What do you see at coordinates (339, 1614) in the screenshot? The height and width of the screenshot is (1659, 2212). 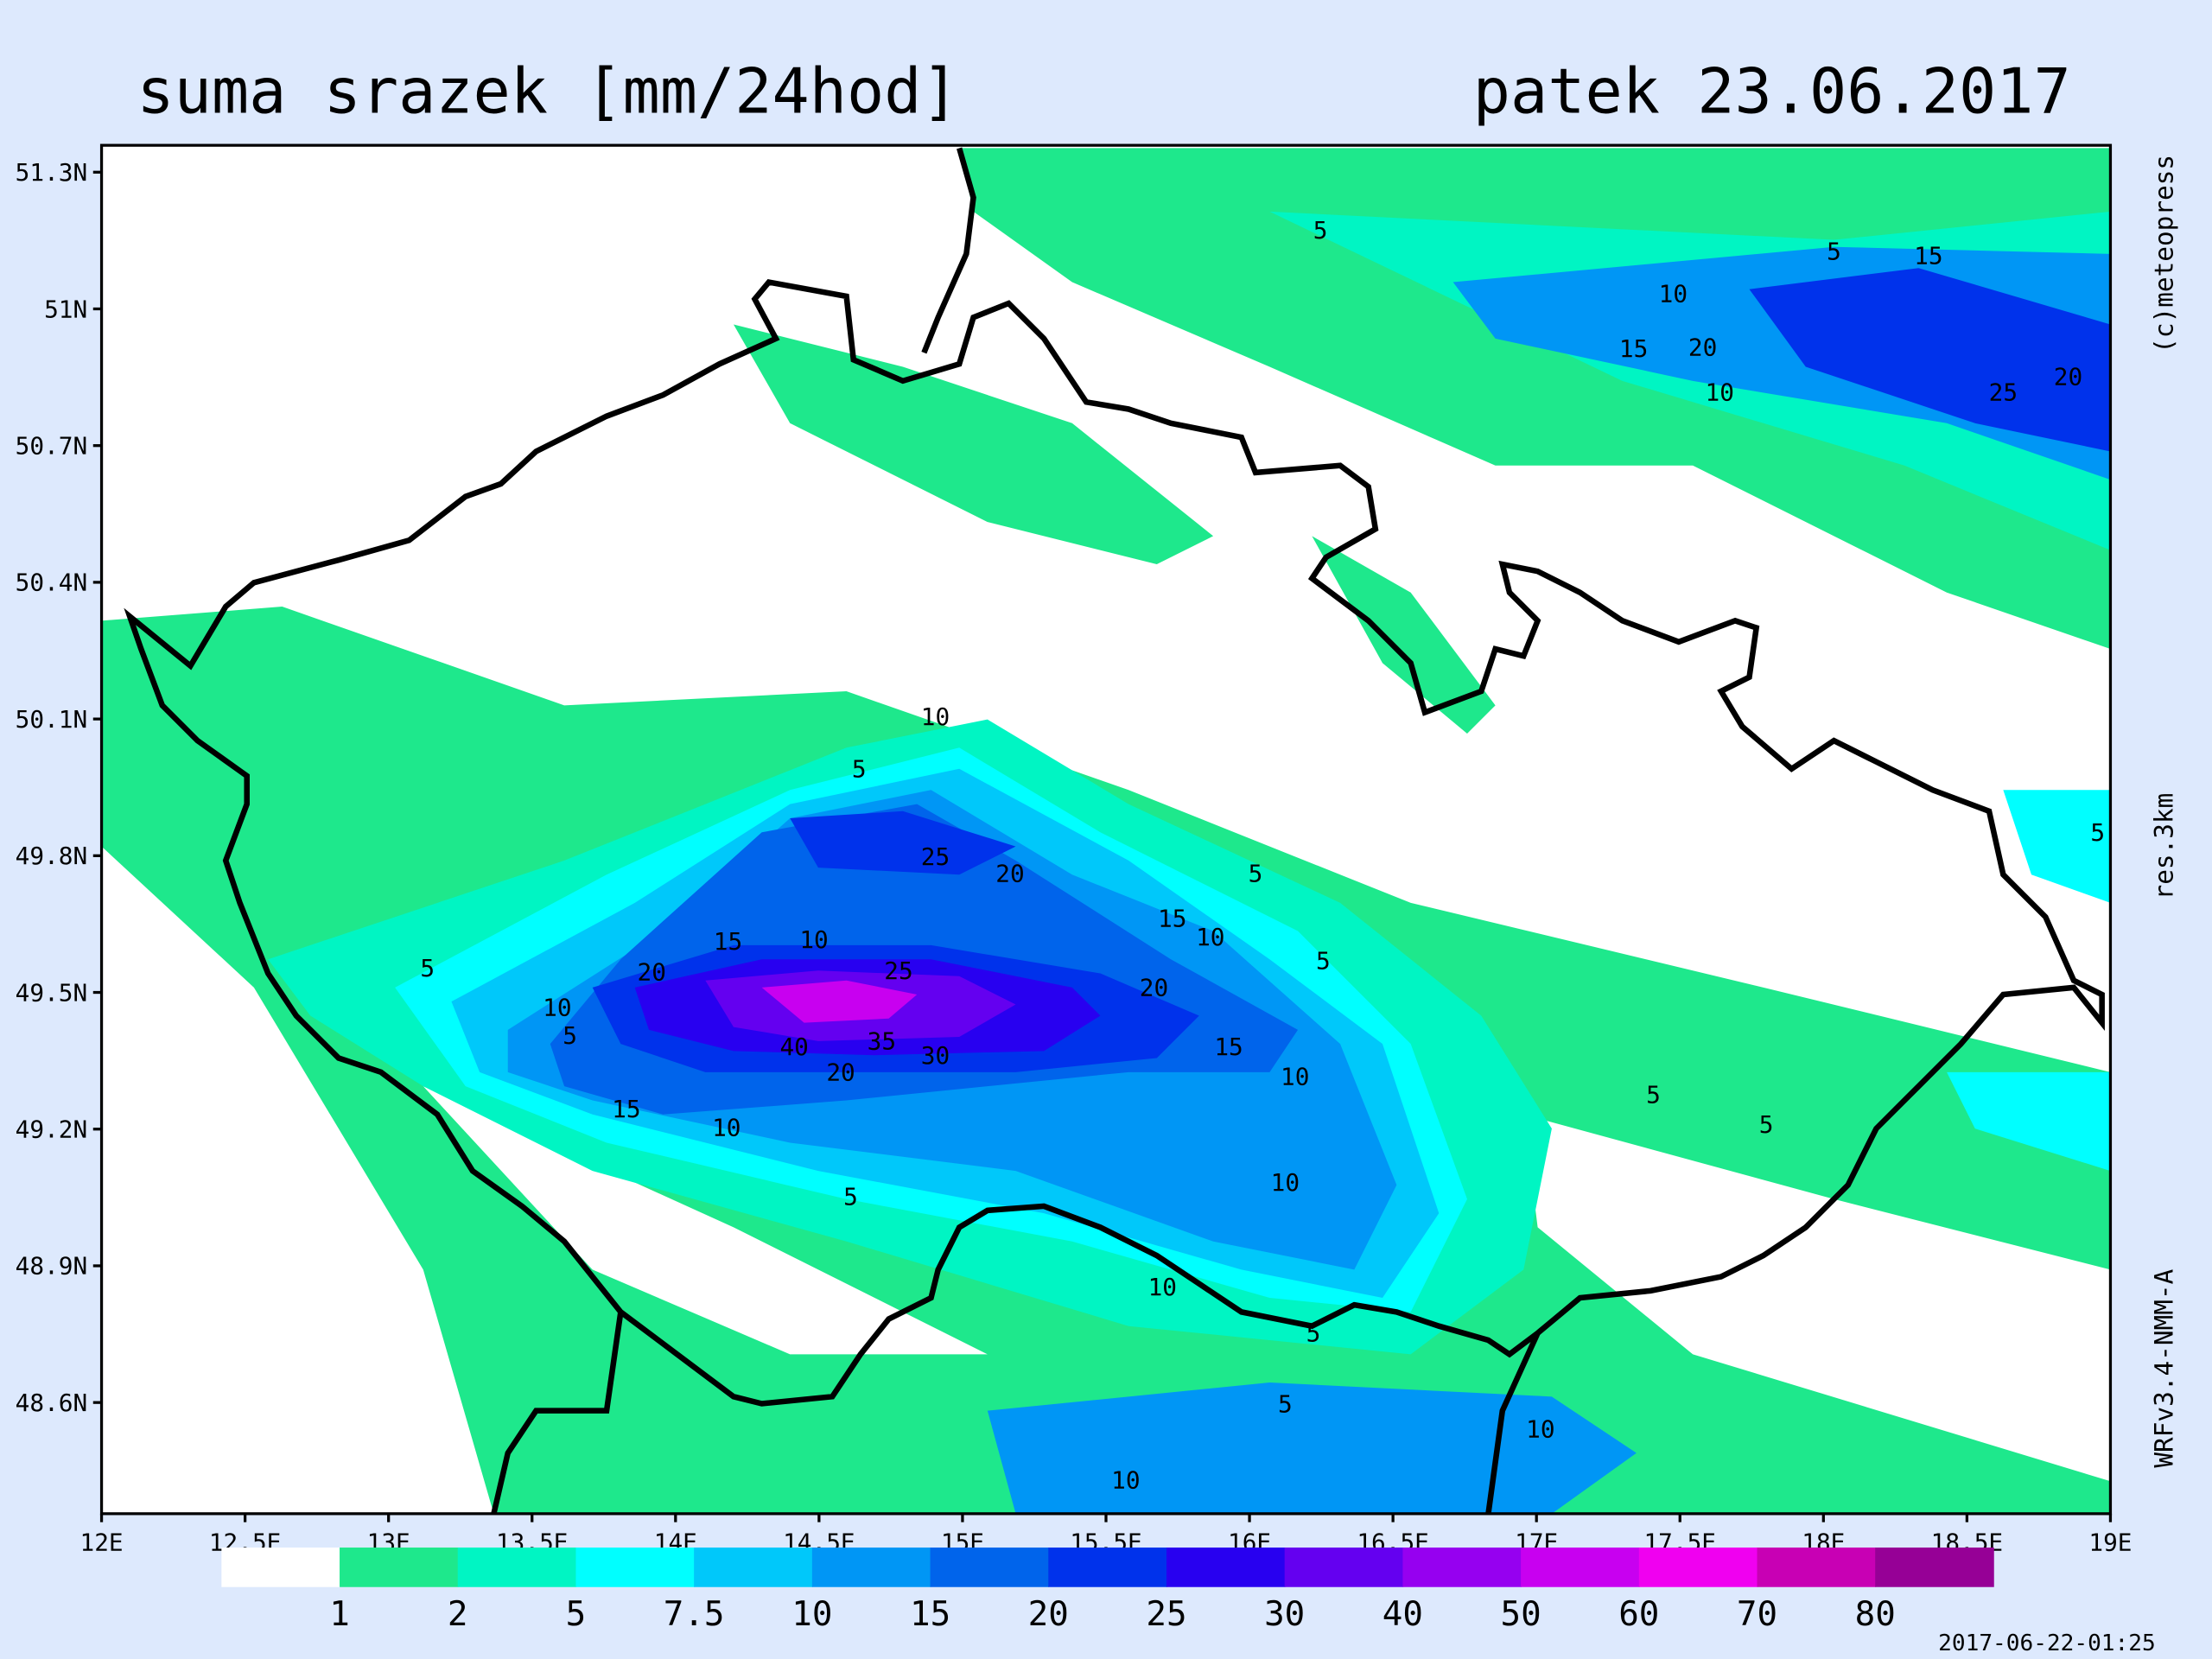 I see `legend-label: 1` at bounding box center [339, 1614].